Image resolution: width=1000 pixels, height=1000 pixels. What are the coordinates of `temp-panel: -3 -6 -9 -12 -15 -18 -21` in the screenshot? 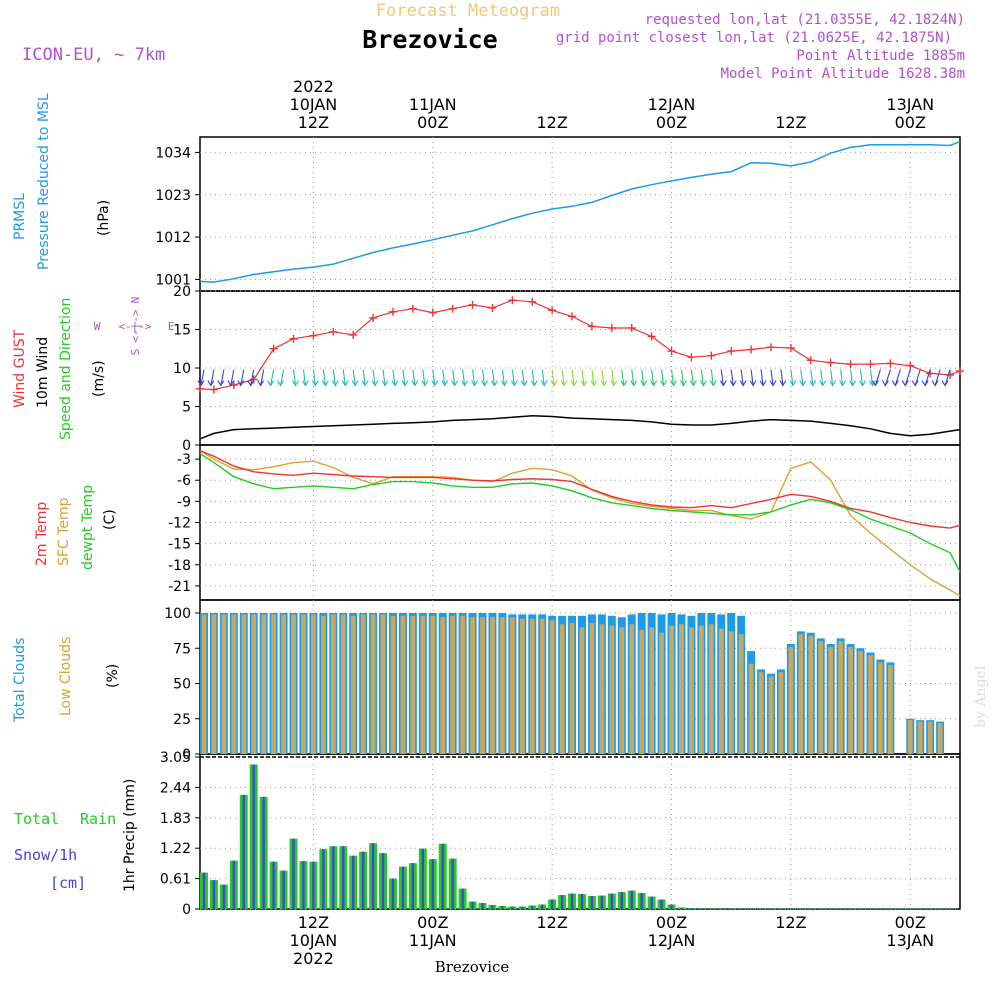 It's located at (564, 522).